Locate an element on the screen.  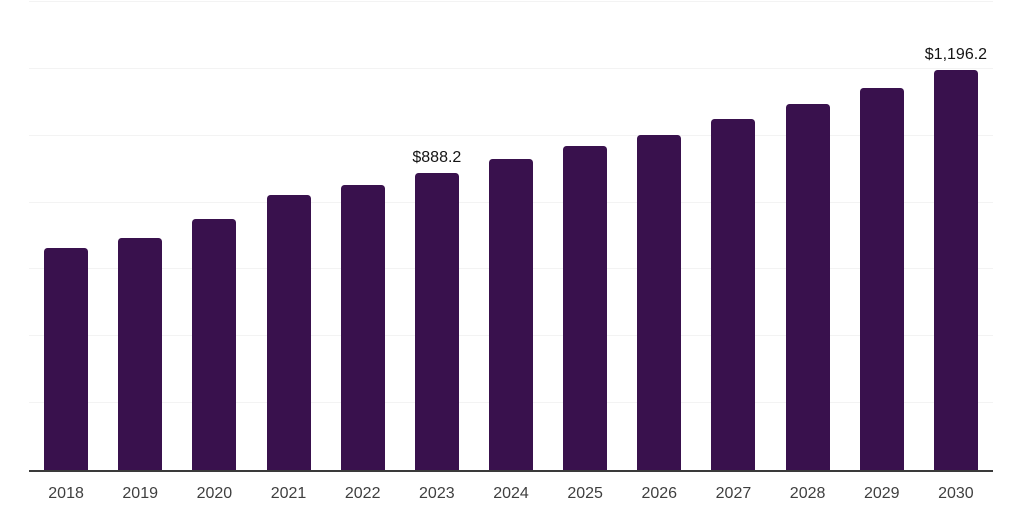
bar-2023 is located at coordinates (436, 321).